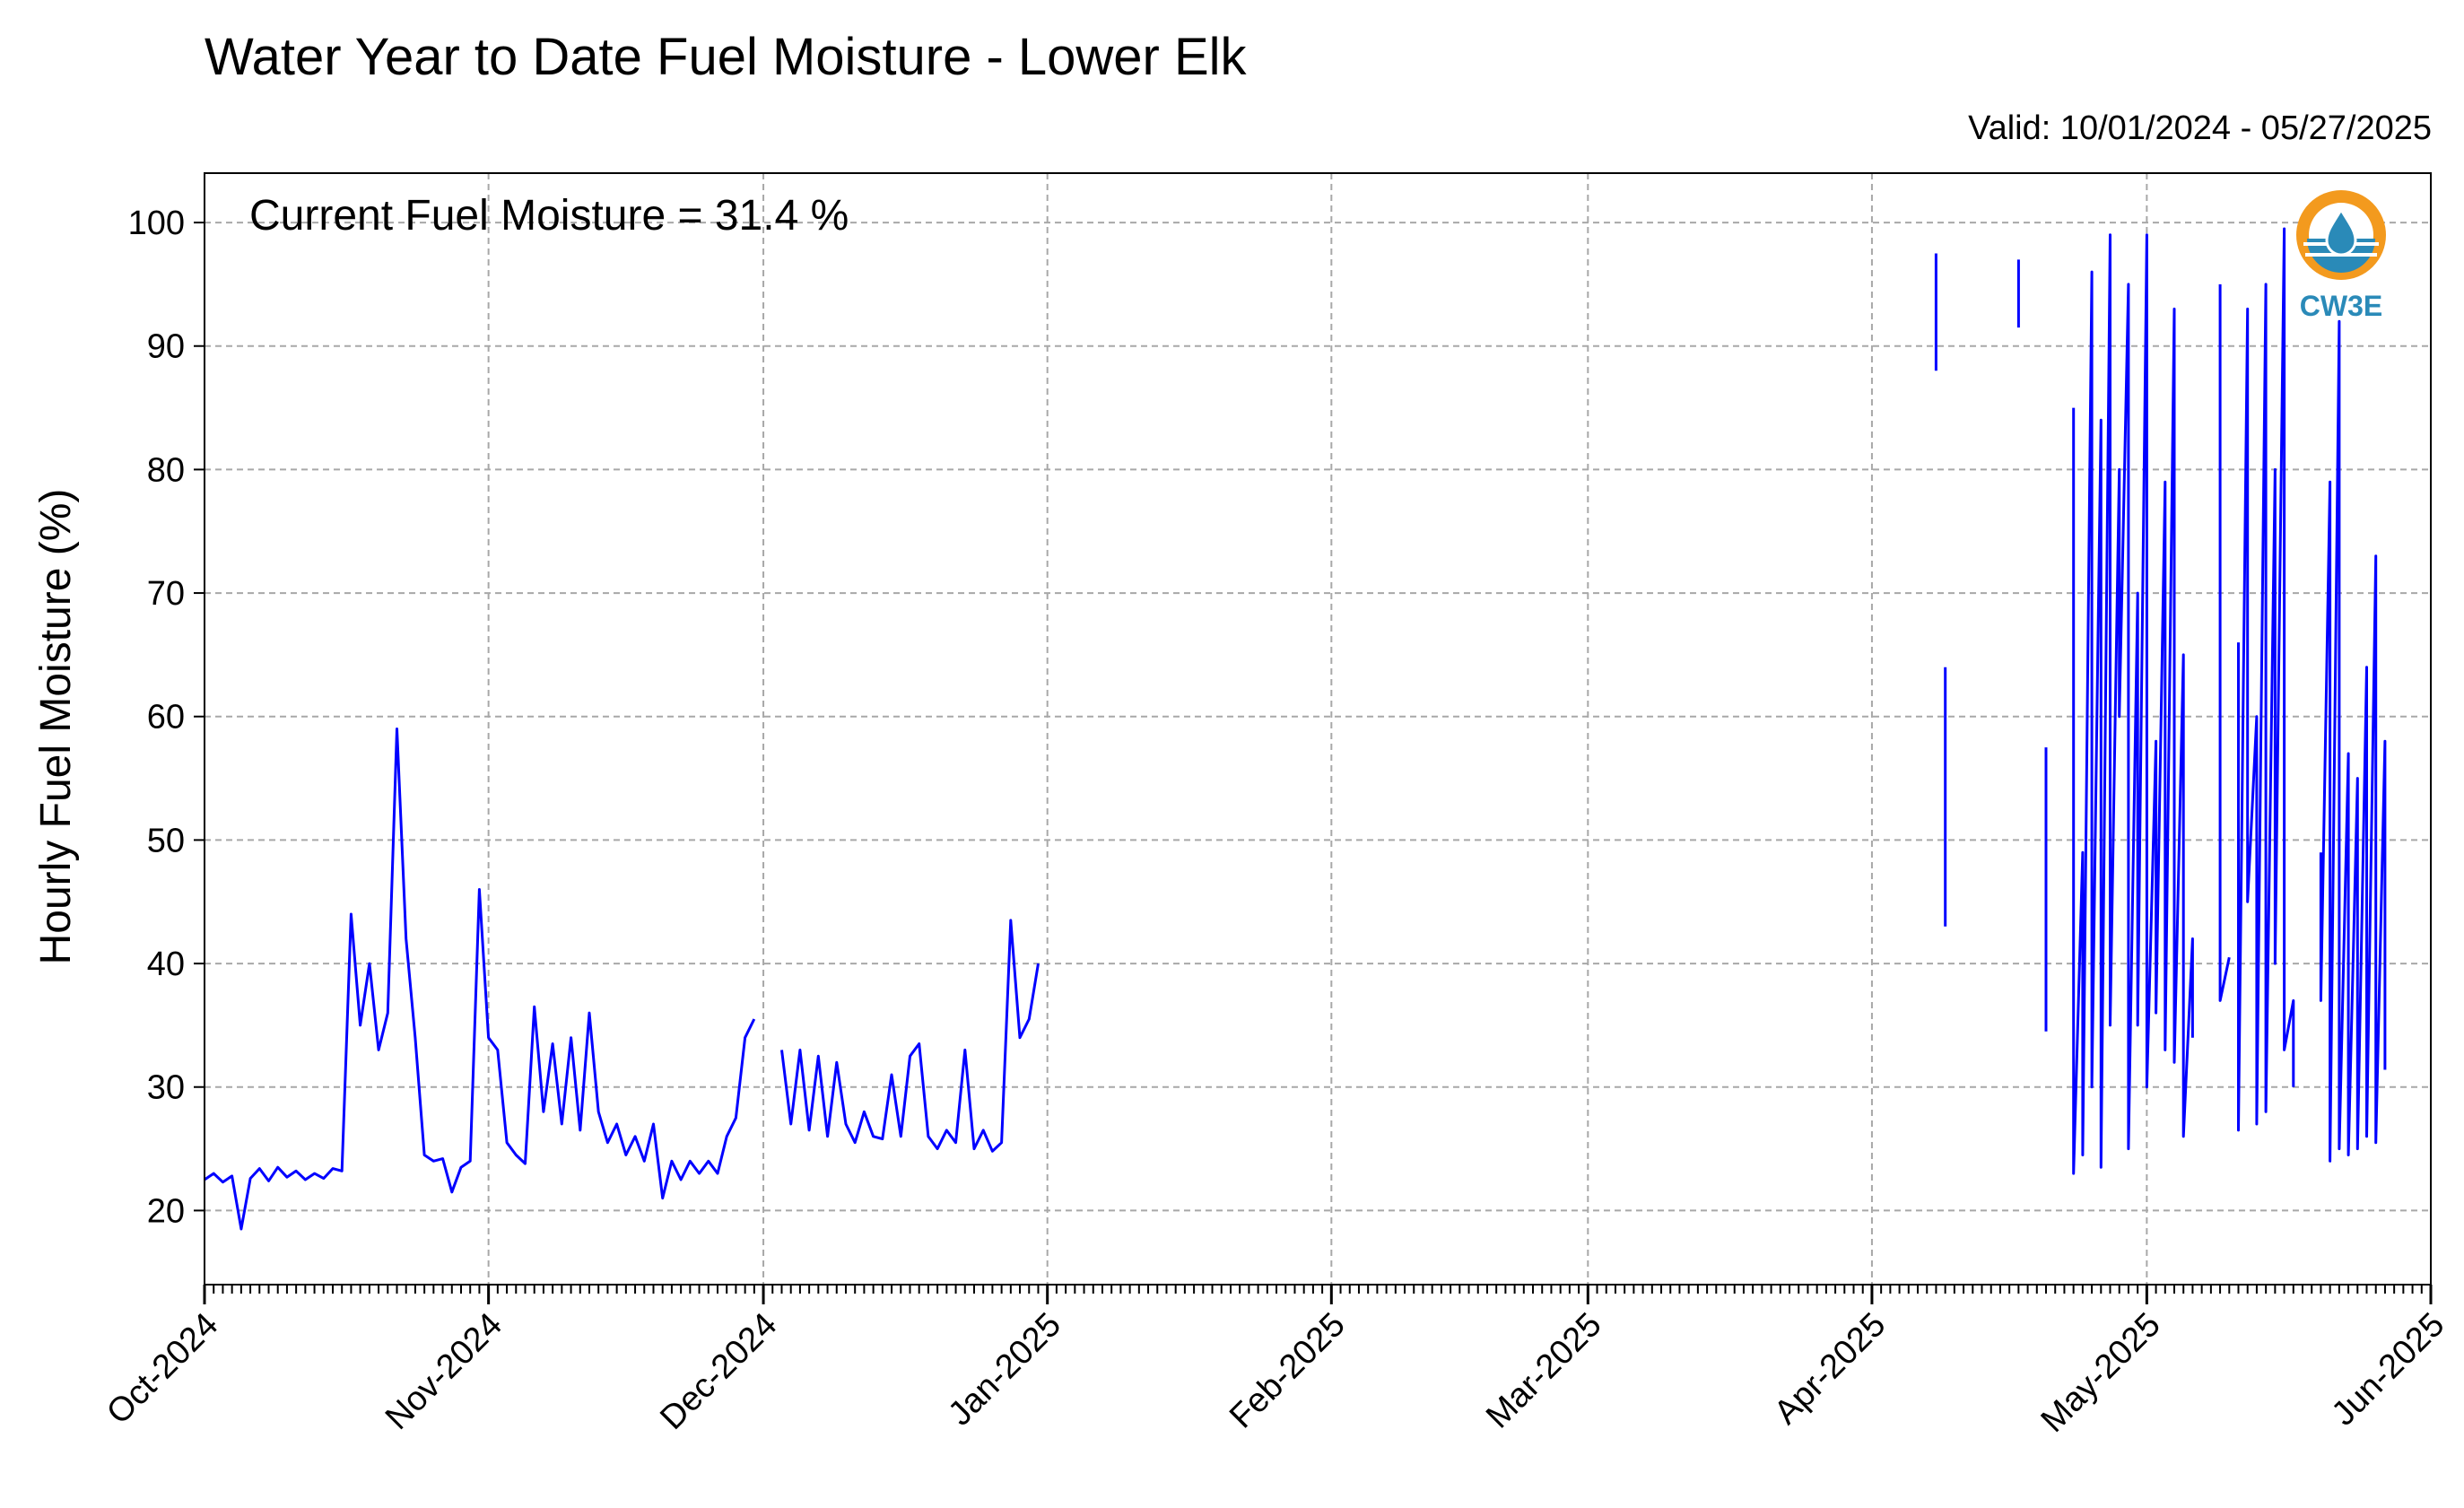  I want to click on y-tick-label: 30, so click(166, 1088).